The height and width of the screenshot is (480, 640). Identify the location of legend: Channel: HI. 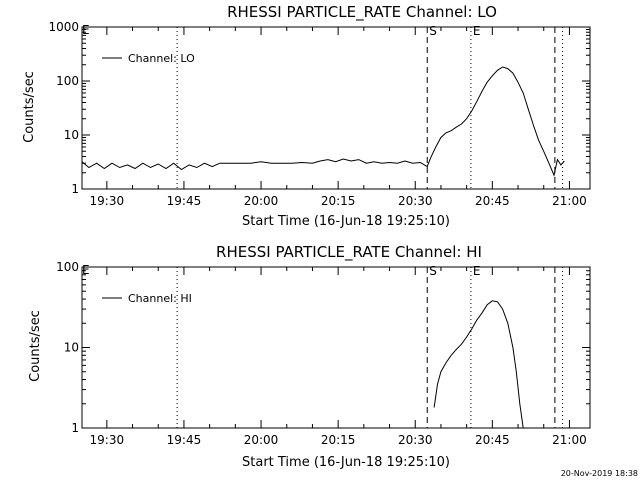
(147, 298).